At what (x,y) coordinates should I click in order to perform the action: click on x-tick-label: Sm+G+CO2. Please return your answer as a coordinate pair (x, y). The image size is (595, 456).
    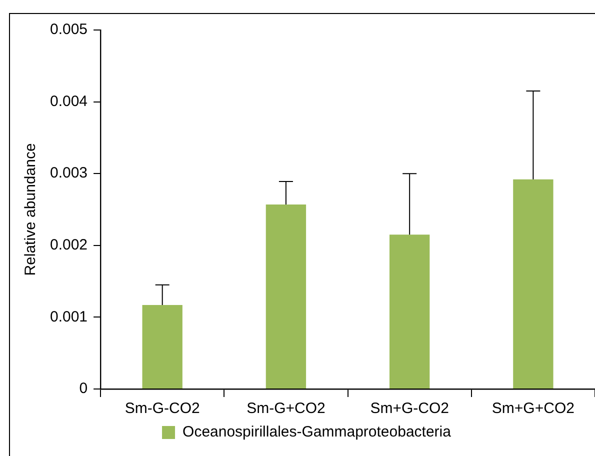
    Looking at the image, I should click on (533, 409).